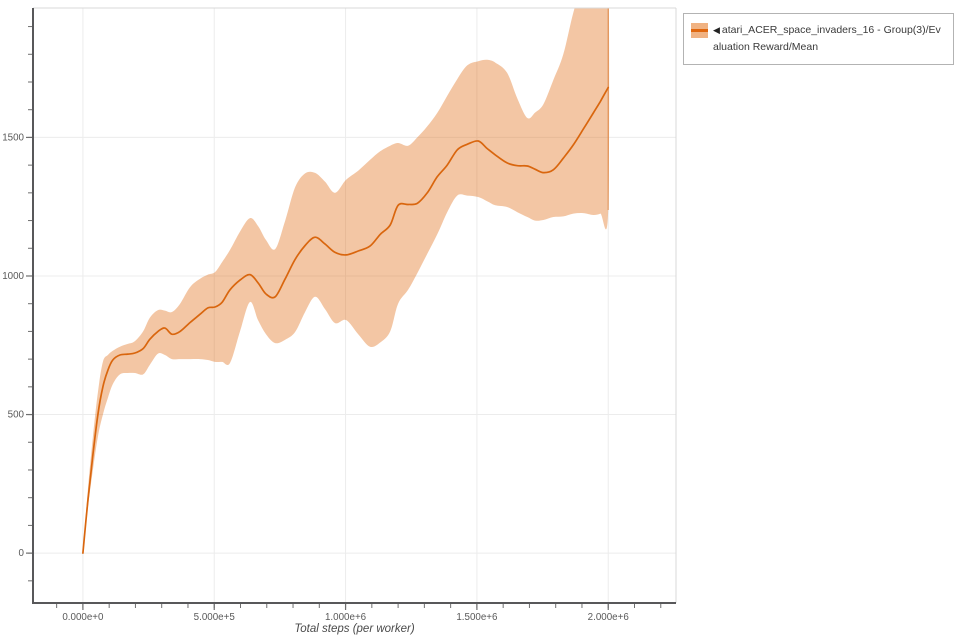  Describe the element at coordinates (716, 30) in the screenshot. I see `collapse-triangle-icon: ◀` at that location.